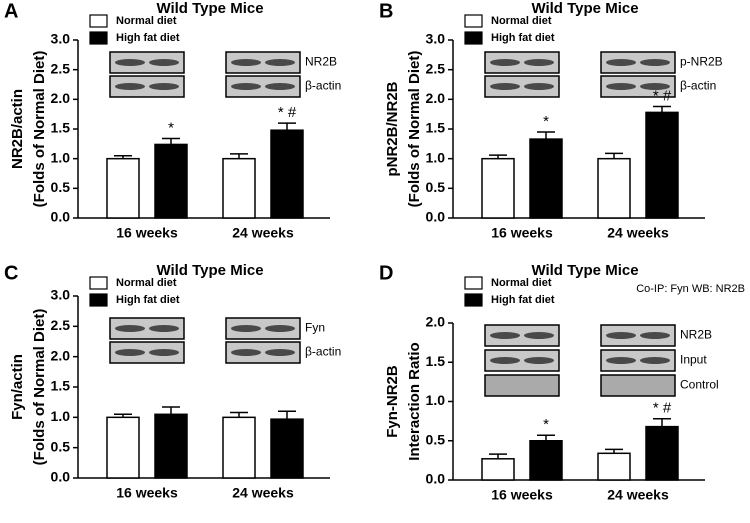  I want to click on y-axis-label: Fyn-NR2B, so click(392, 401).